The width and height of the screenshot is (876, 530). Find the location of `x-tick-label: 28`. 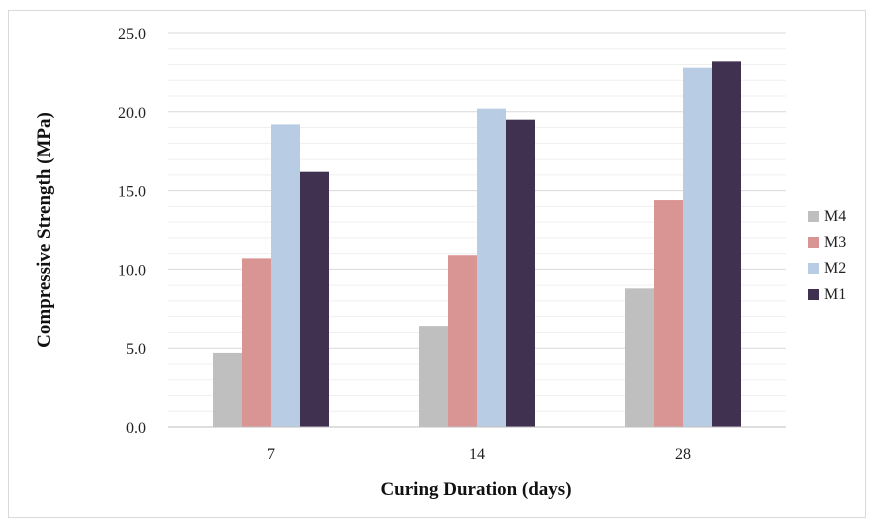

x-tick-label: 28 is located at coordinates (683, 454).